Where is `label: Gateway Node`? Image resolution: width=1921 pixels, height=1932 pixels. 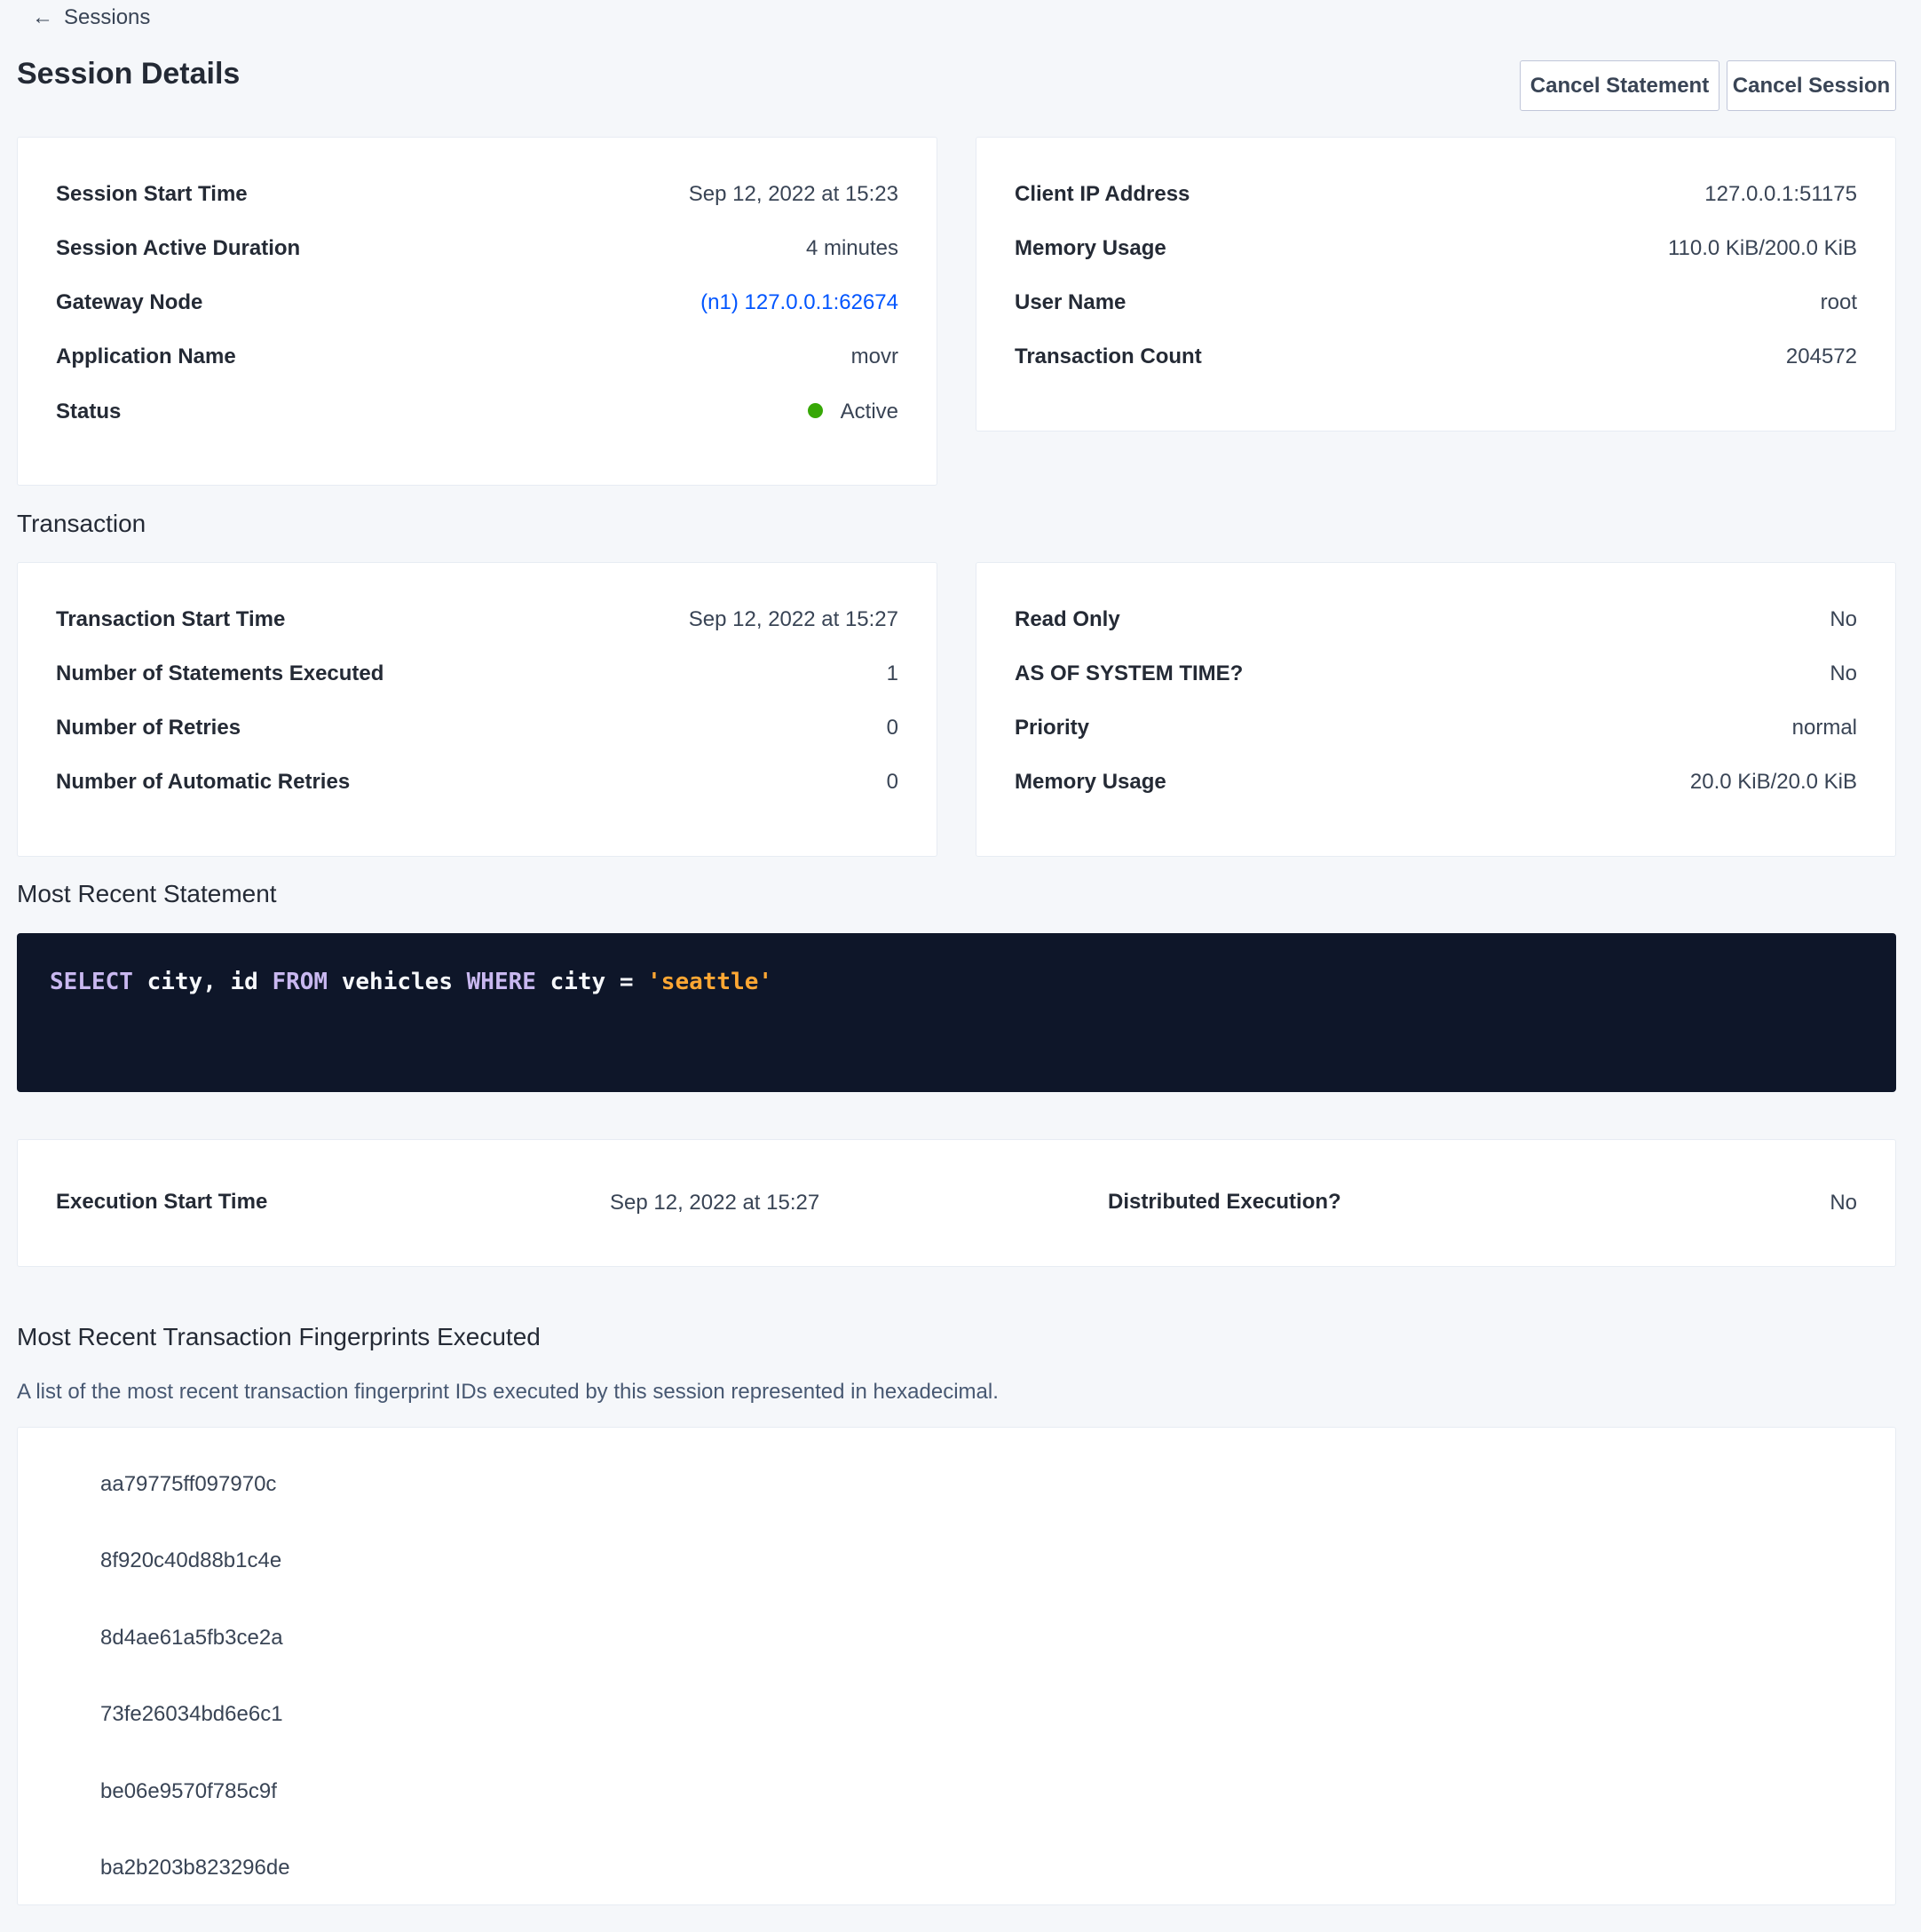 label: Gateway Node is located at coordinates (129, 302).